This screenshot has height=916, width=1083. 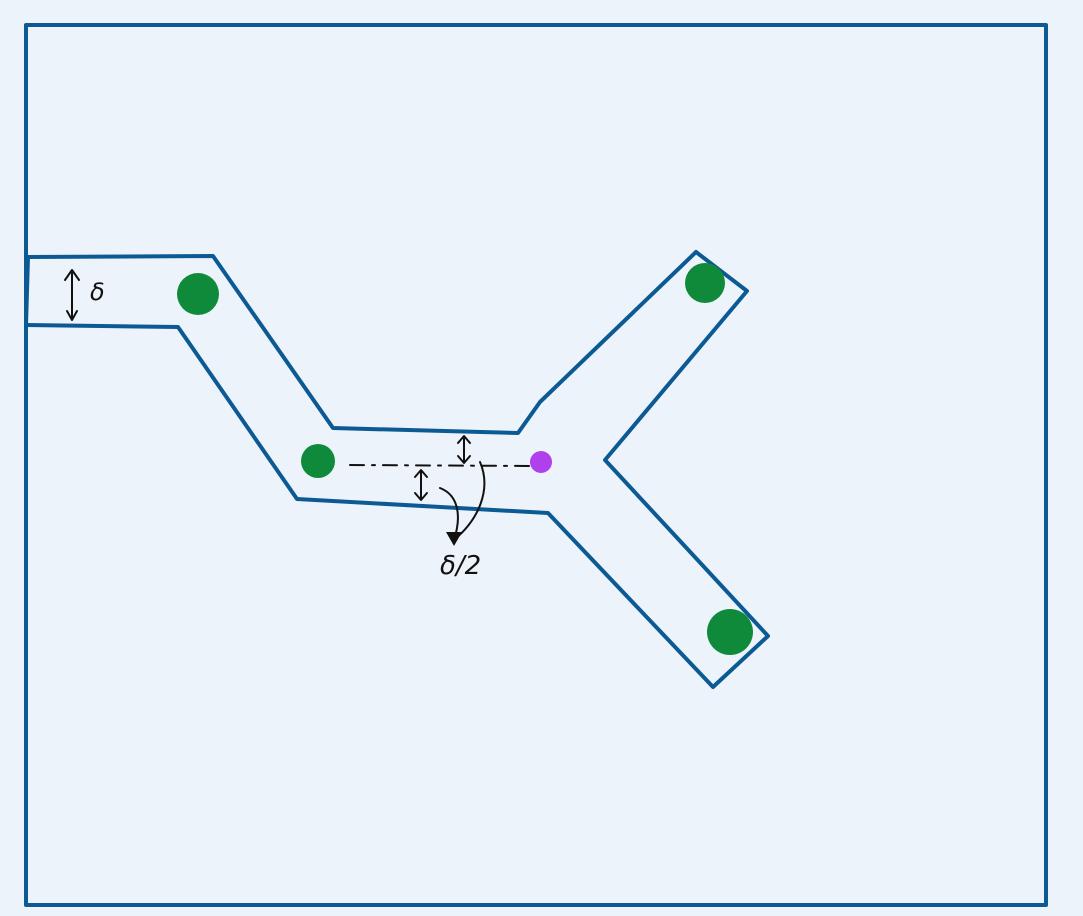 I want to click on node-top-right, so click(x=705, y=283).